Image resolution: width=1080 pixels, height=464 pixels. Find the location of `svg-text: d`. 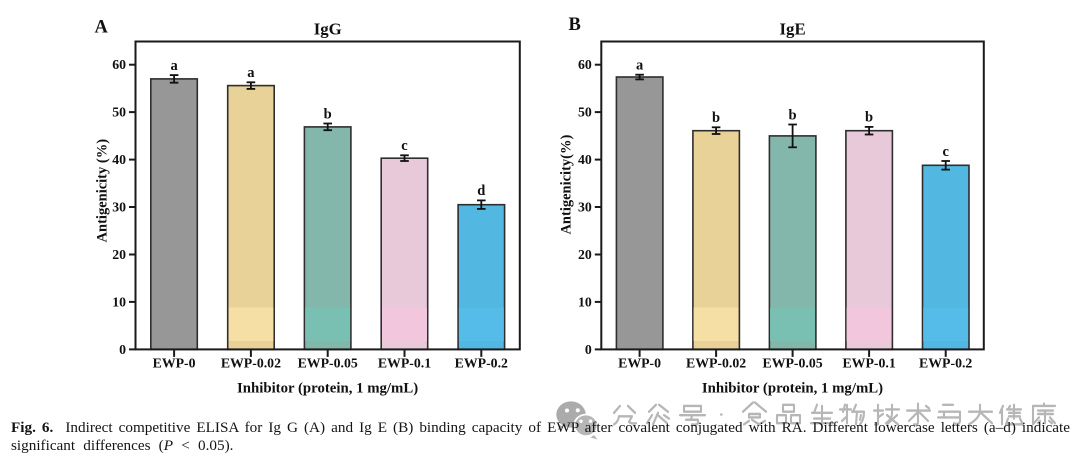

svg-text: d is located at coordinates (481, 191).